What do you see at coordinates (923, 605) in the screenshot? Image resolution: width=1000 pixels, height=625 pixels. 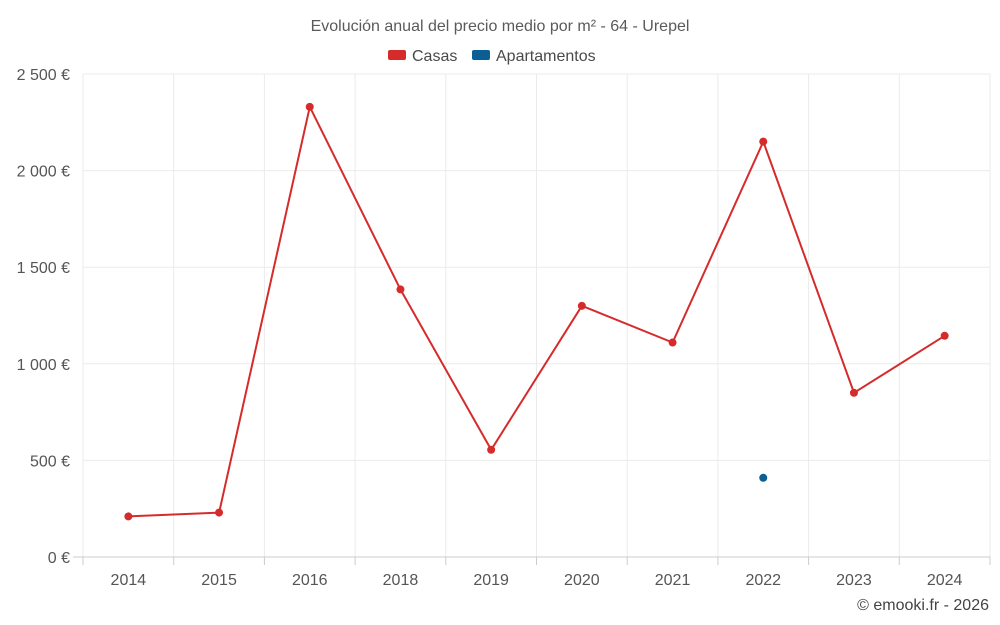 I see `credit-text: © emooki.fr - 2026` at bounding box center [923, 605].